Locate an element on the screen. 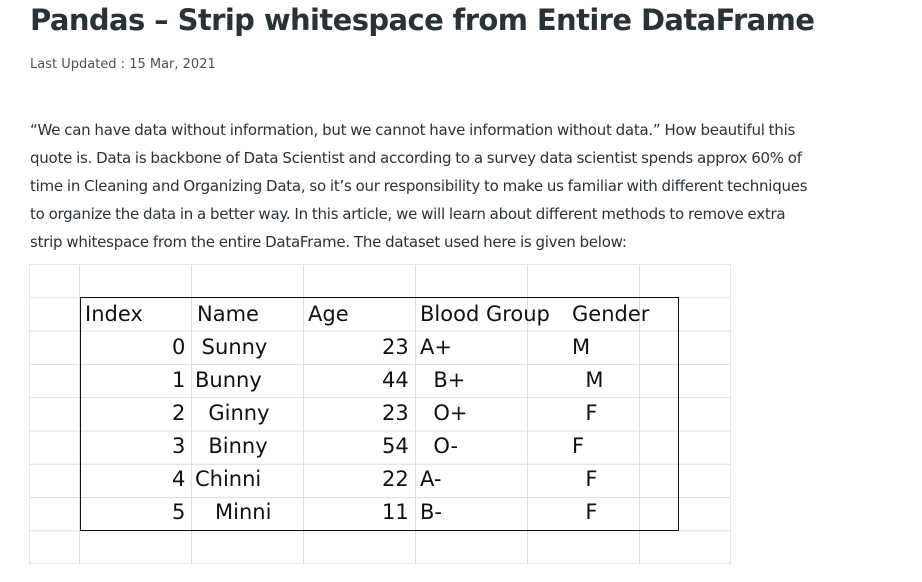 This screenshot has width=922, height=582. cell-index: 5 is located at coordinates (179, 512).